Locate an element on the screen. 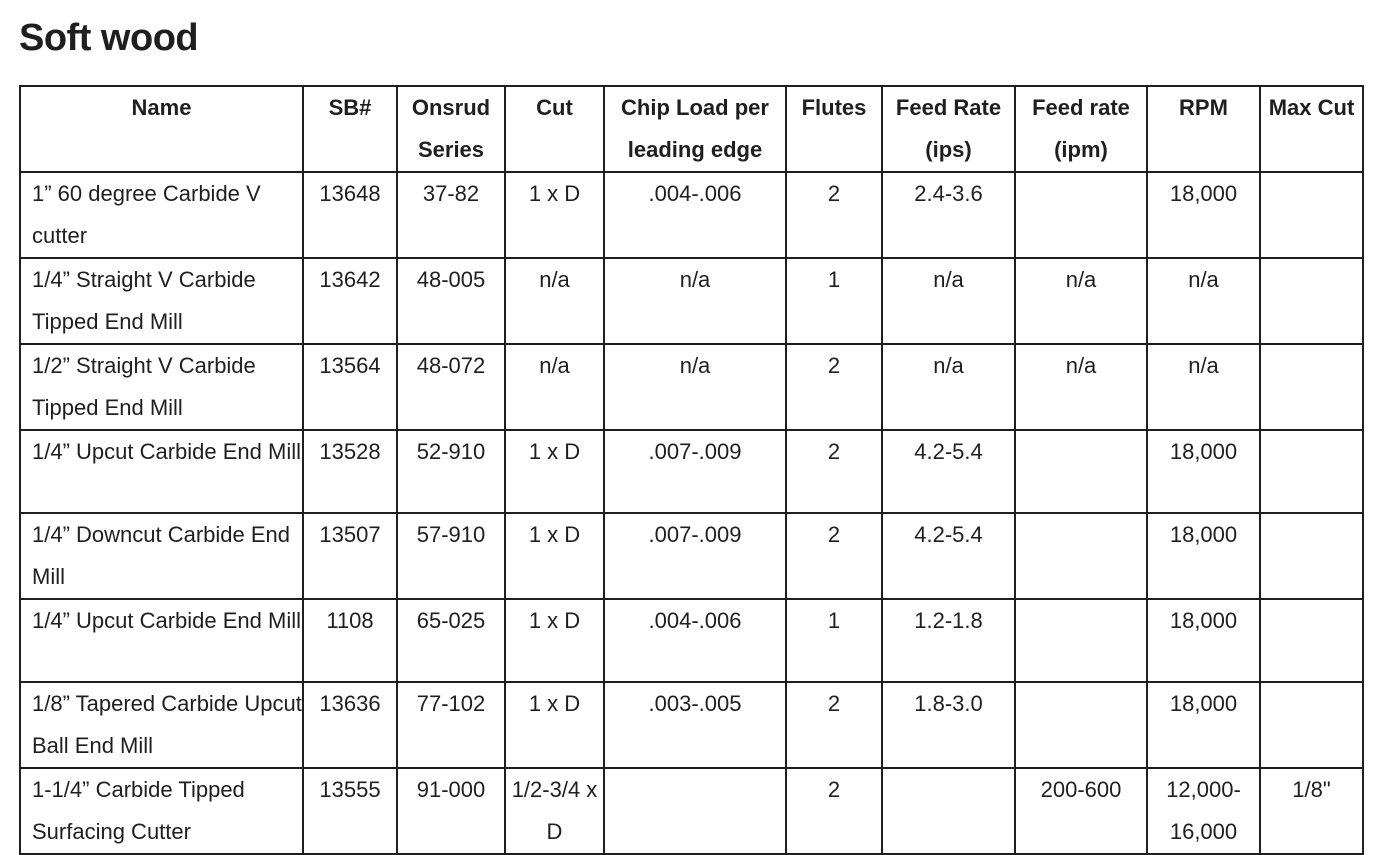  cell-value: 13636 is located at coordinates (350, 703).